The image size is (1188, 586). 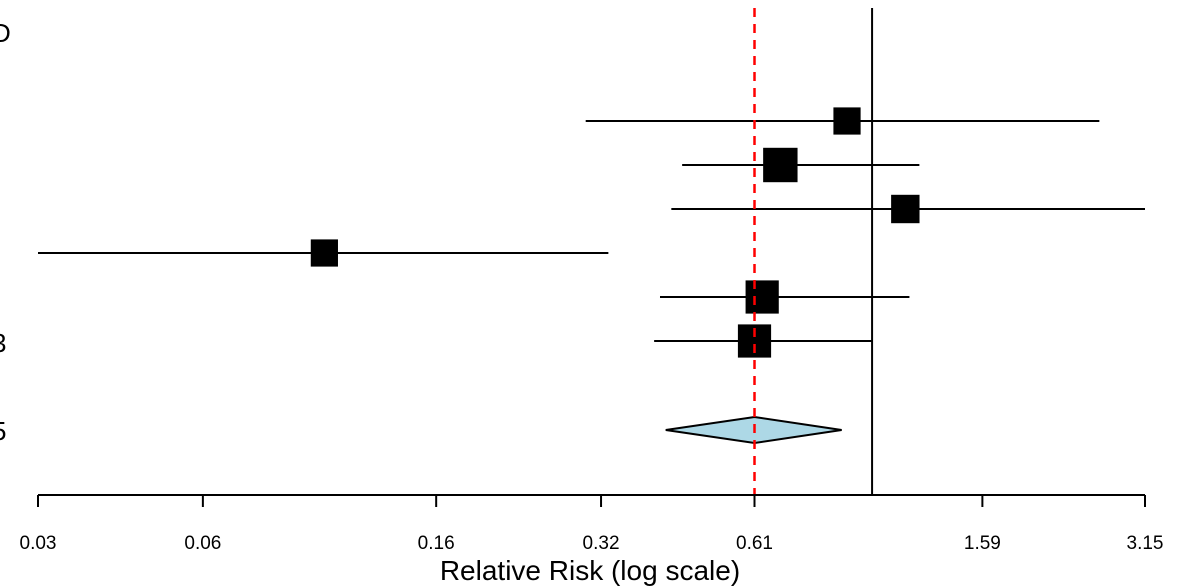 What do you see at coordinates (202, 543) in the screenshot?
I see `x-tick-label: 0.06` at bounding box center [202, 543].